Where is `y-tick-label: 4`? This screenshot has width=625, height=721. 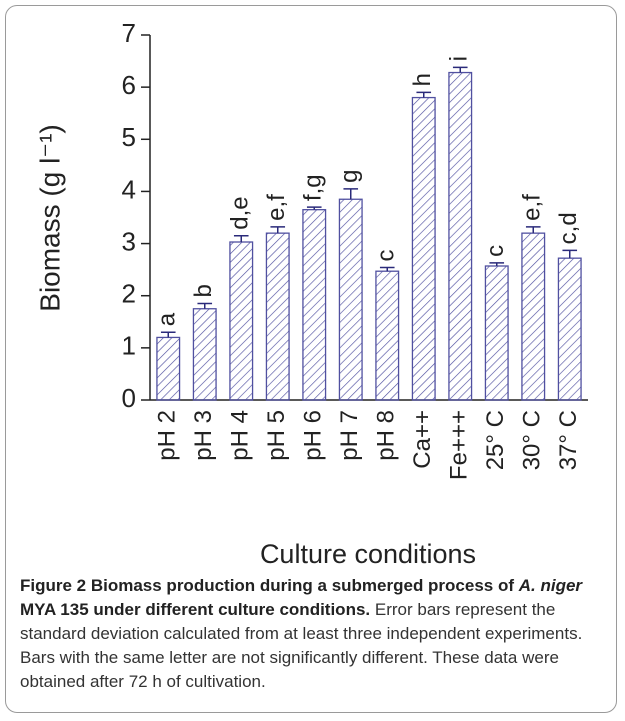
y-tick-label: 4 is located at coordinates (129, 189).